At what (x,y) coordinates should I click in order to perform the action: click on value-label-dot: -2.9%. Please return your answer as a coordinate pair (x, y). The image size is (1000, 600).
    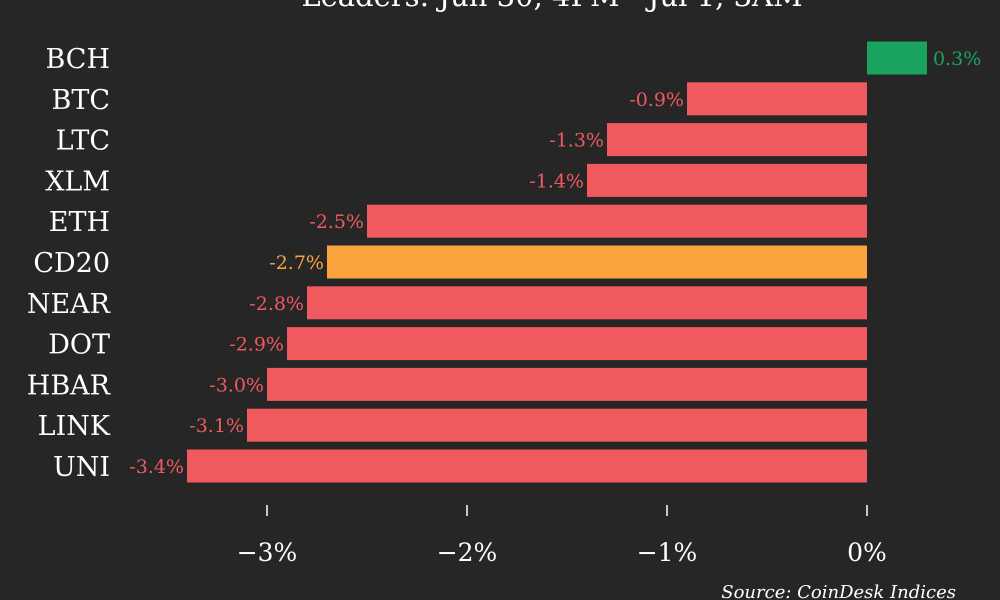
    Looking at the image, I should click on (256, 345).